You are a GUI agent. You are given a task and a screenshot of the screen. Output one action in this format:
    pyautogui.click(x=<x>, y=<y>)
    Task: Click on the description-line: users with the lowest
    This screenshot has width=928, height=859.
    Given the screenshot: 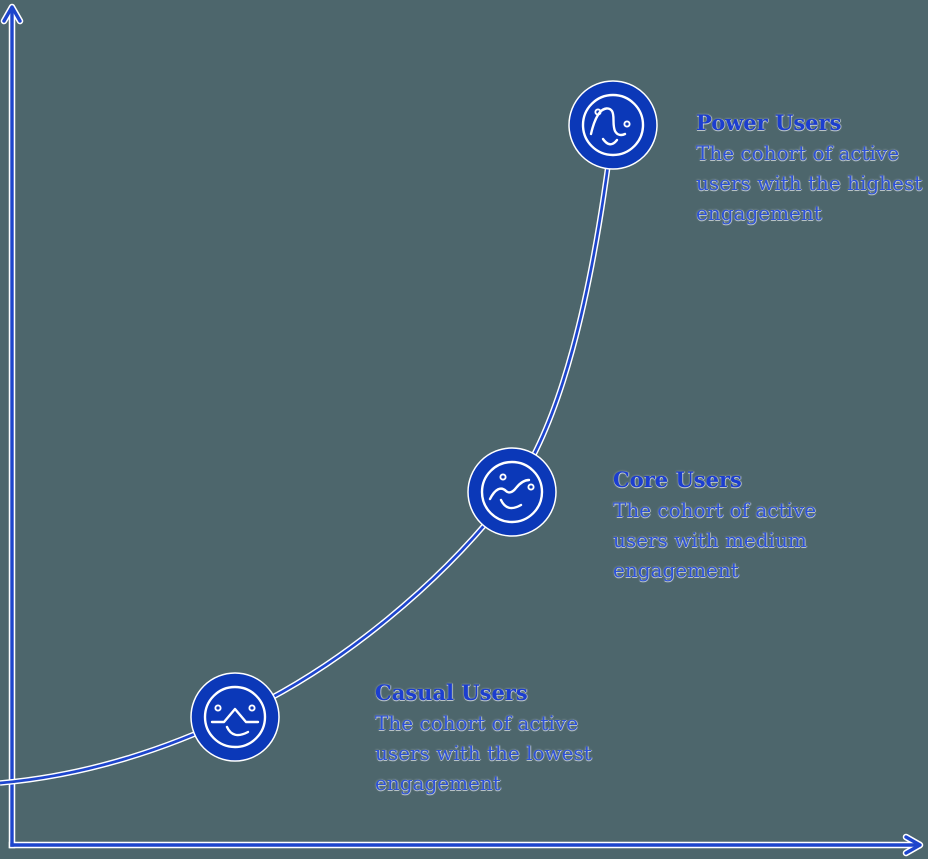 What is the action you would take?
    pyautogui.click(x=483, y=753)
    